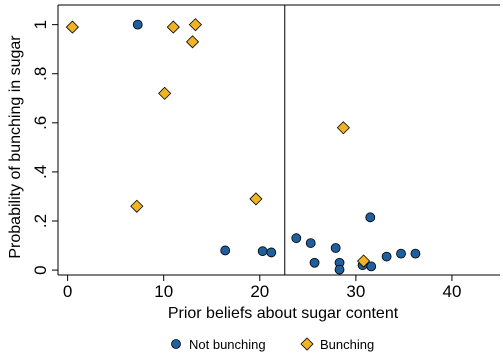  What do you see at coordinates (40, 269) in the screenshot?
I see `y-tick-label: 0` at bounding box center [40, 269].